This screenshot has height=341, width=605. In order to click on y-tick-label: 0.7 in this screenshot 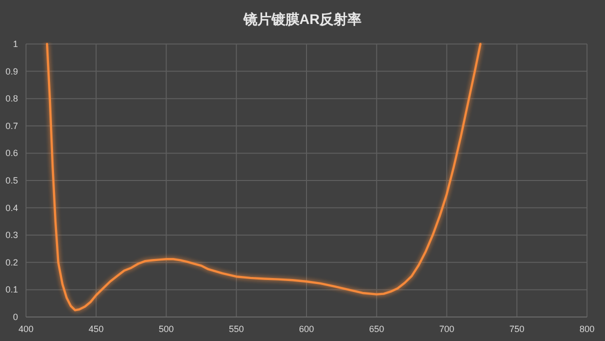, I will do `click(11, 125)`.